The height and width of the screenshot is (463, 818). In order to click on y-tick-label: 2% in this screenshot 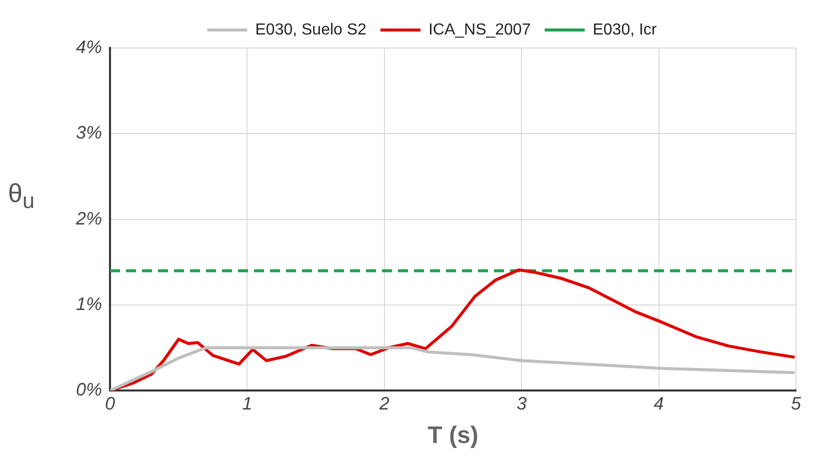, I will do `click(88, 218)`.